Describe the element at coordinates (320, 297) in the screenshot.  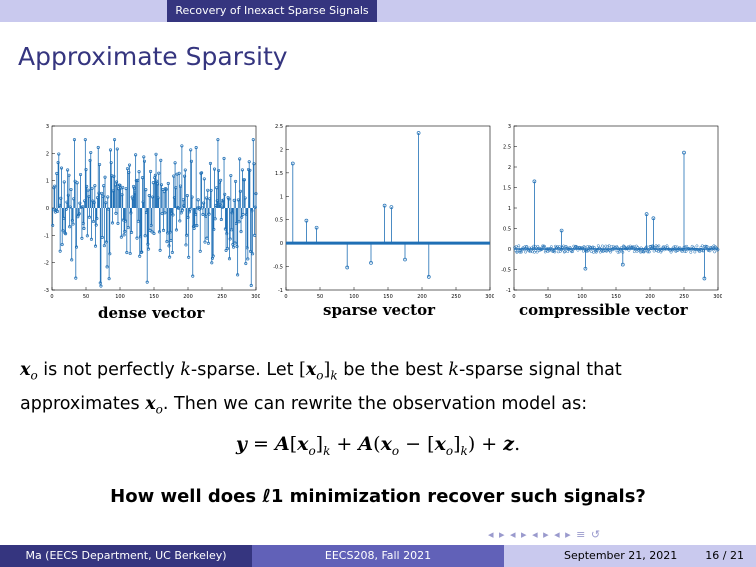
I see `x-tick-label: 50` at that location.